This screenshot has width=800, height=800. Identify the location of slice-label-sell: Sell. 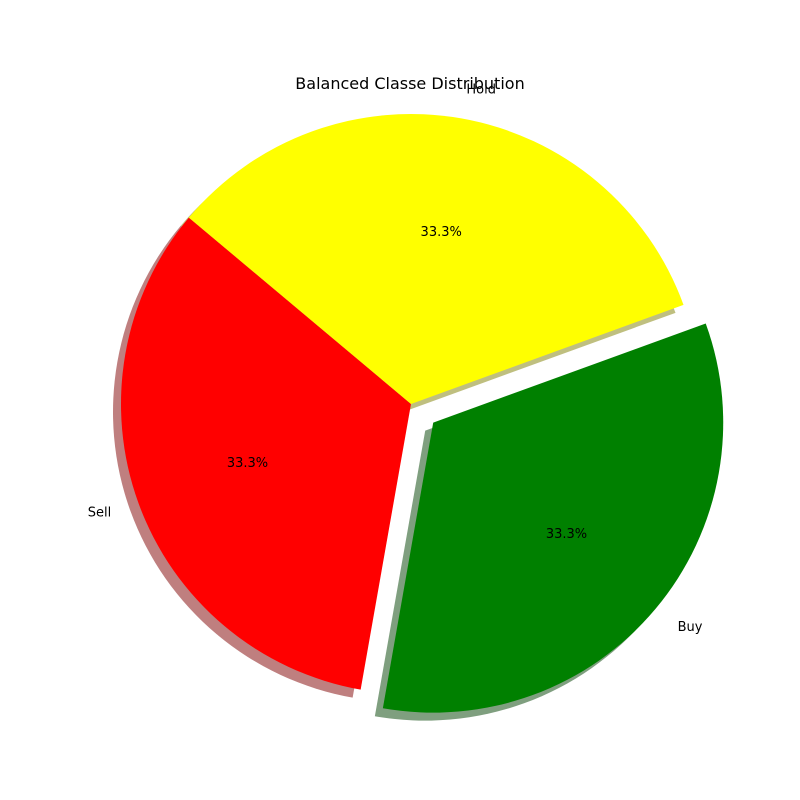
(99, 513).